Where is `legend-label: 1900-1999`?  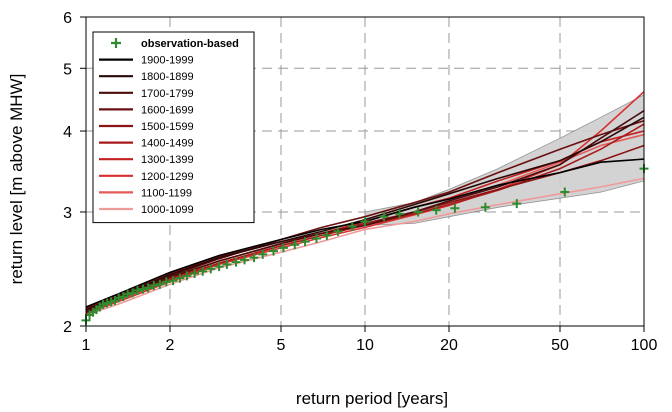 legend-label: 1900-1999 is located at coordinates (167, 61).